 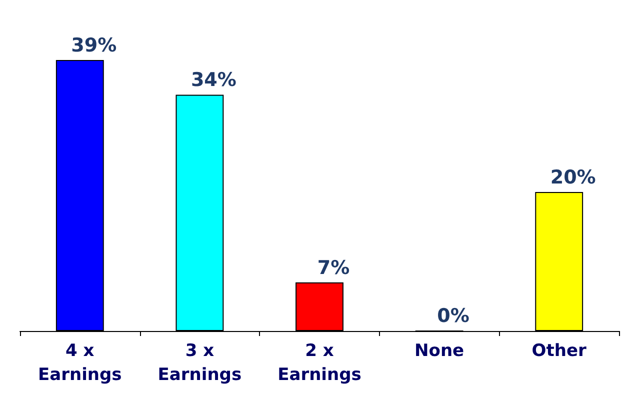 What do you see at coordinates (560, 351) in the screenshot?
I see `x-tick-label: Other` at bounding box center [560, 351].